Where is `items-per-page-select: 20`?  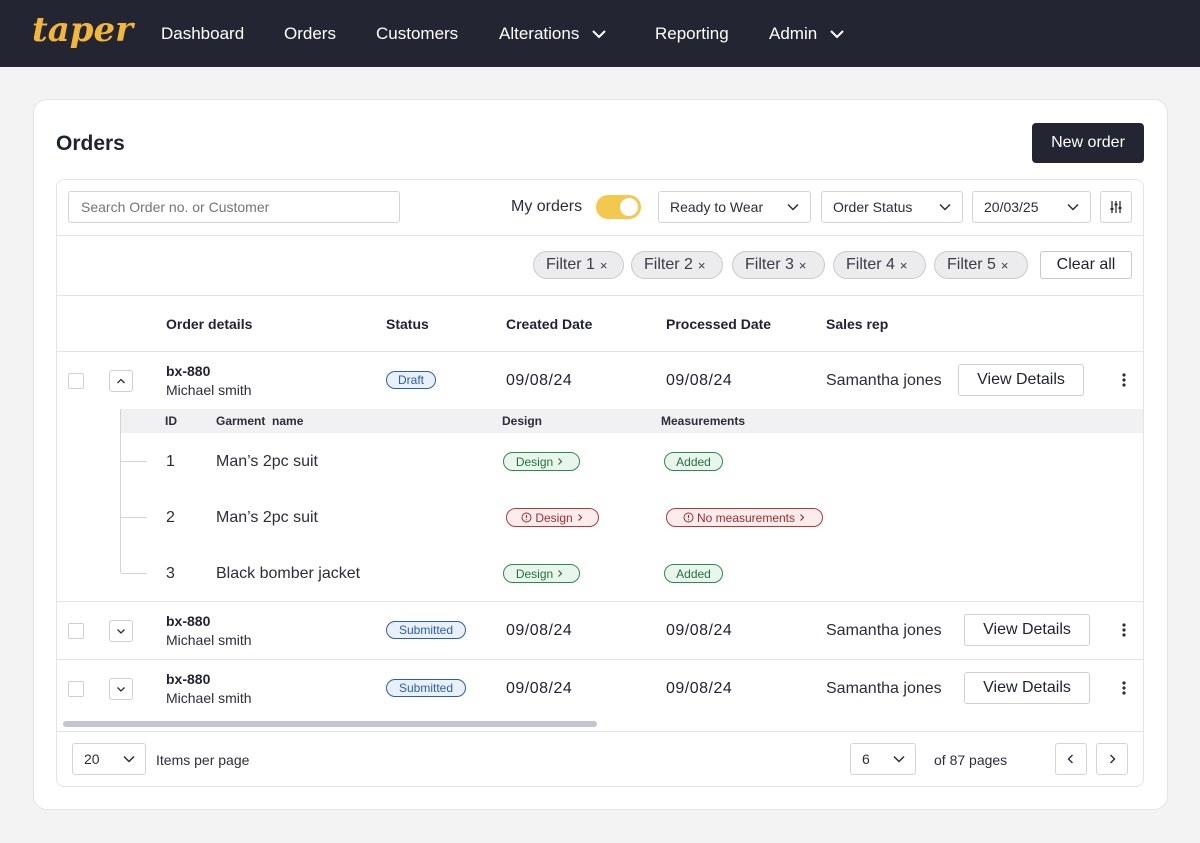
items-per-page-select: 20 is located at coordinates (109, 759).